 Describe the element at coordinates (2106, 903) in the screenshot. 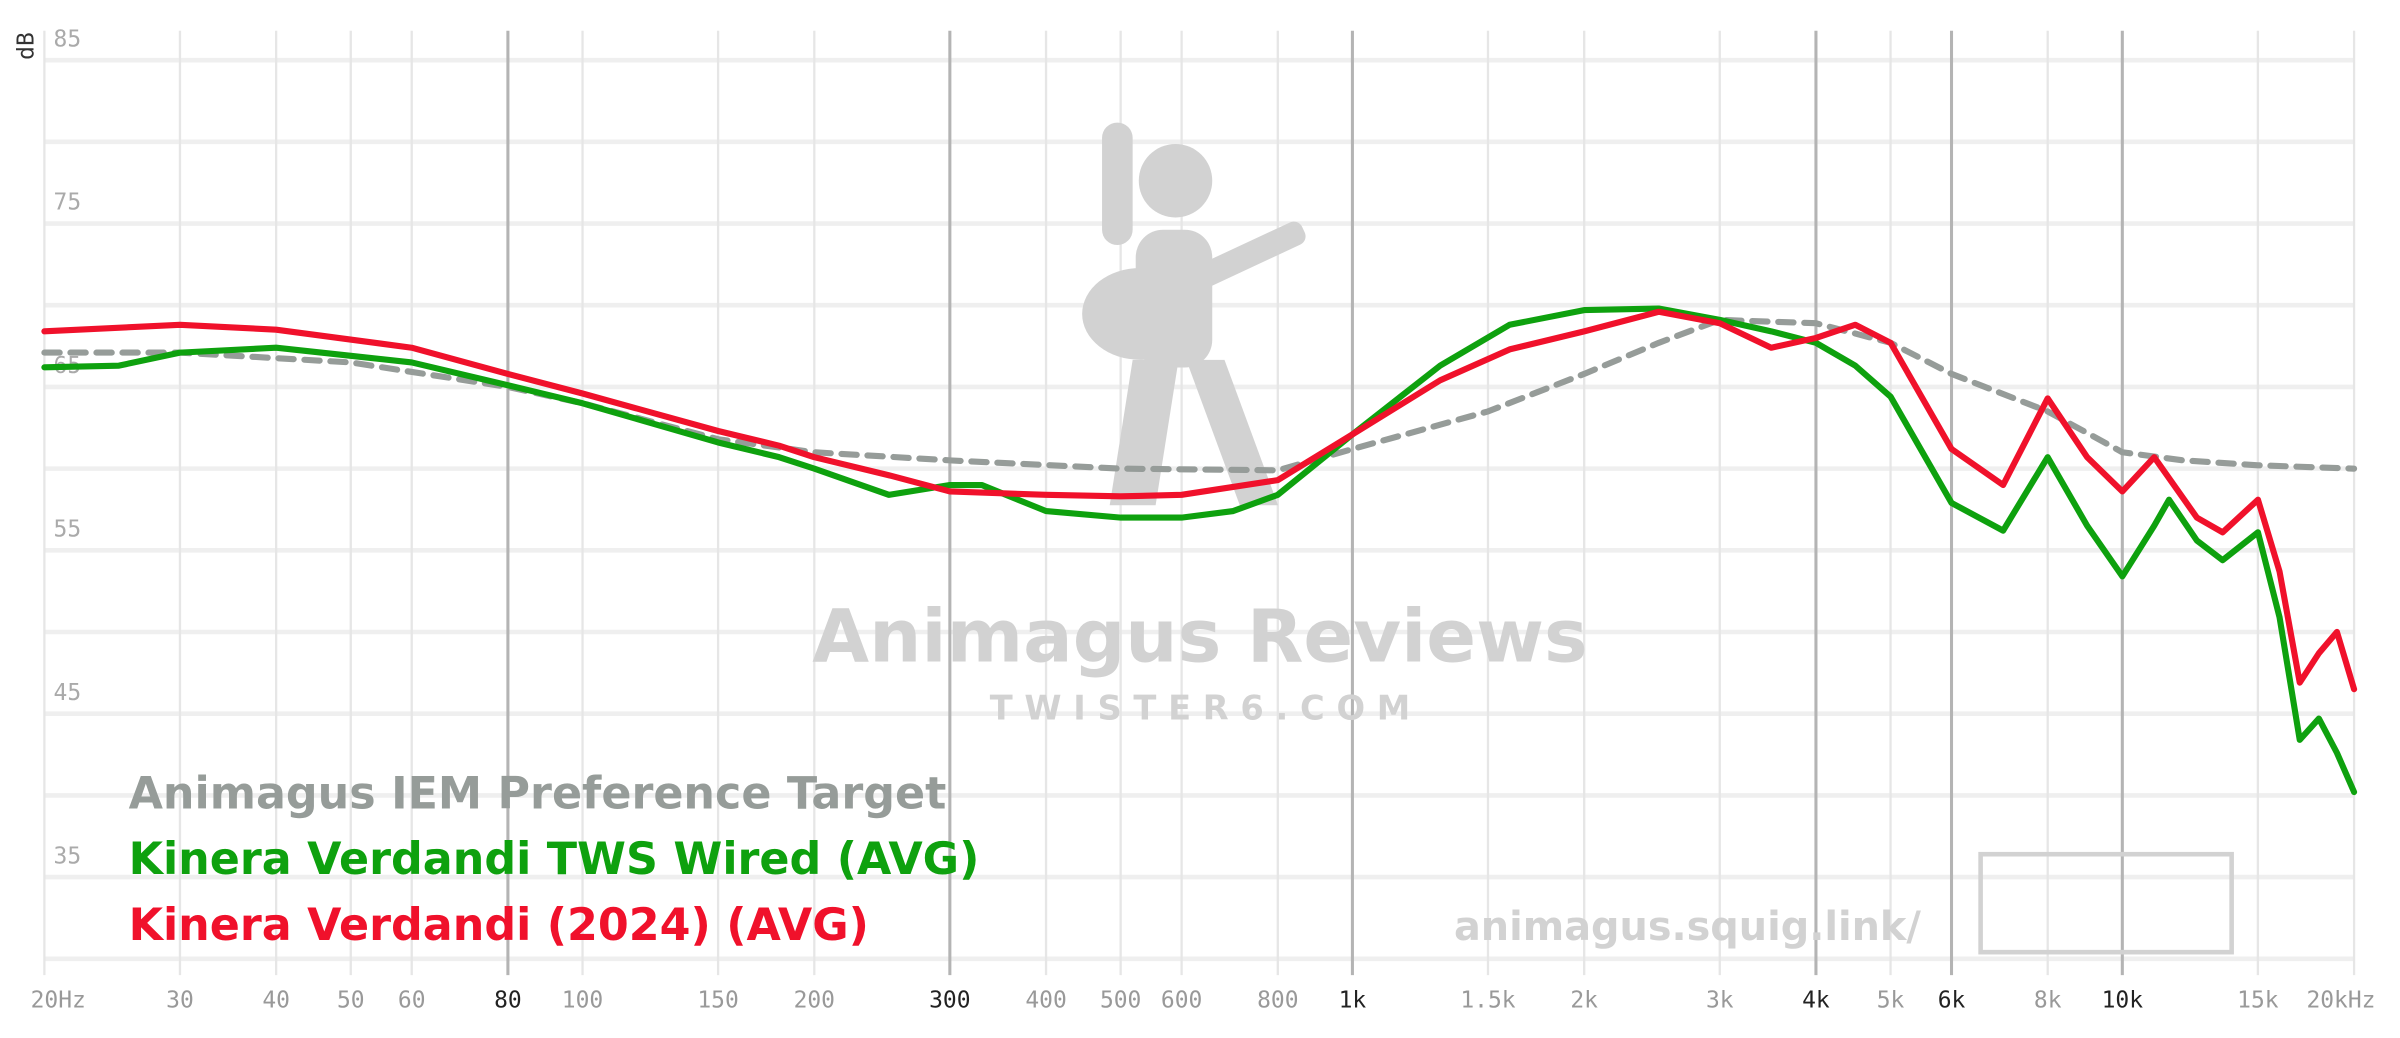

I see `watermark-box` at that location.